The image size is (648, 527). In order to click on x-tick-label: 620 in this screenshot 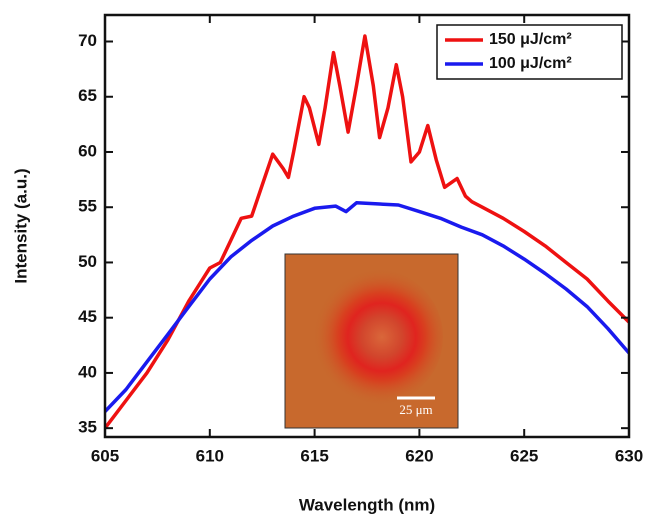, I will do `click(419, 455)`.